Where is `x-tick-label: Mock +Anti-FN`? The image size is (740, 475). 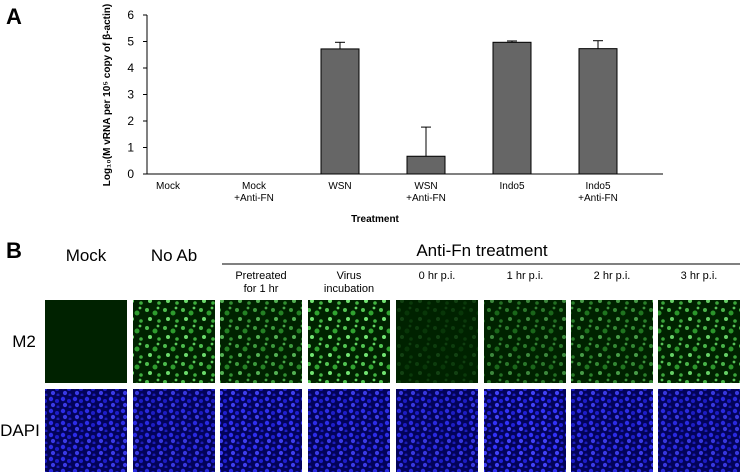
x-tick-label: Mock +Anti-FN is located at coordinates (254, 192).